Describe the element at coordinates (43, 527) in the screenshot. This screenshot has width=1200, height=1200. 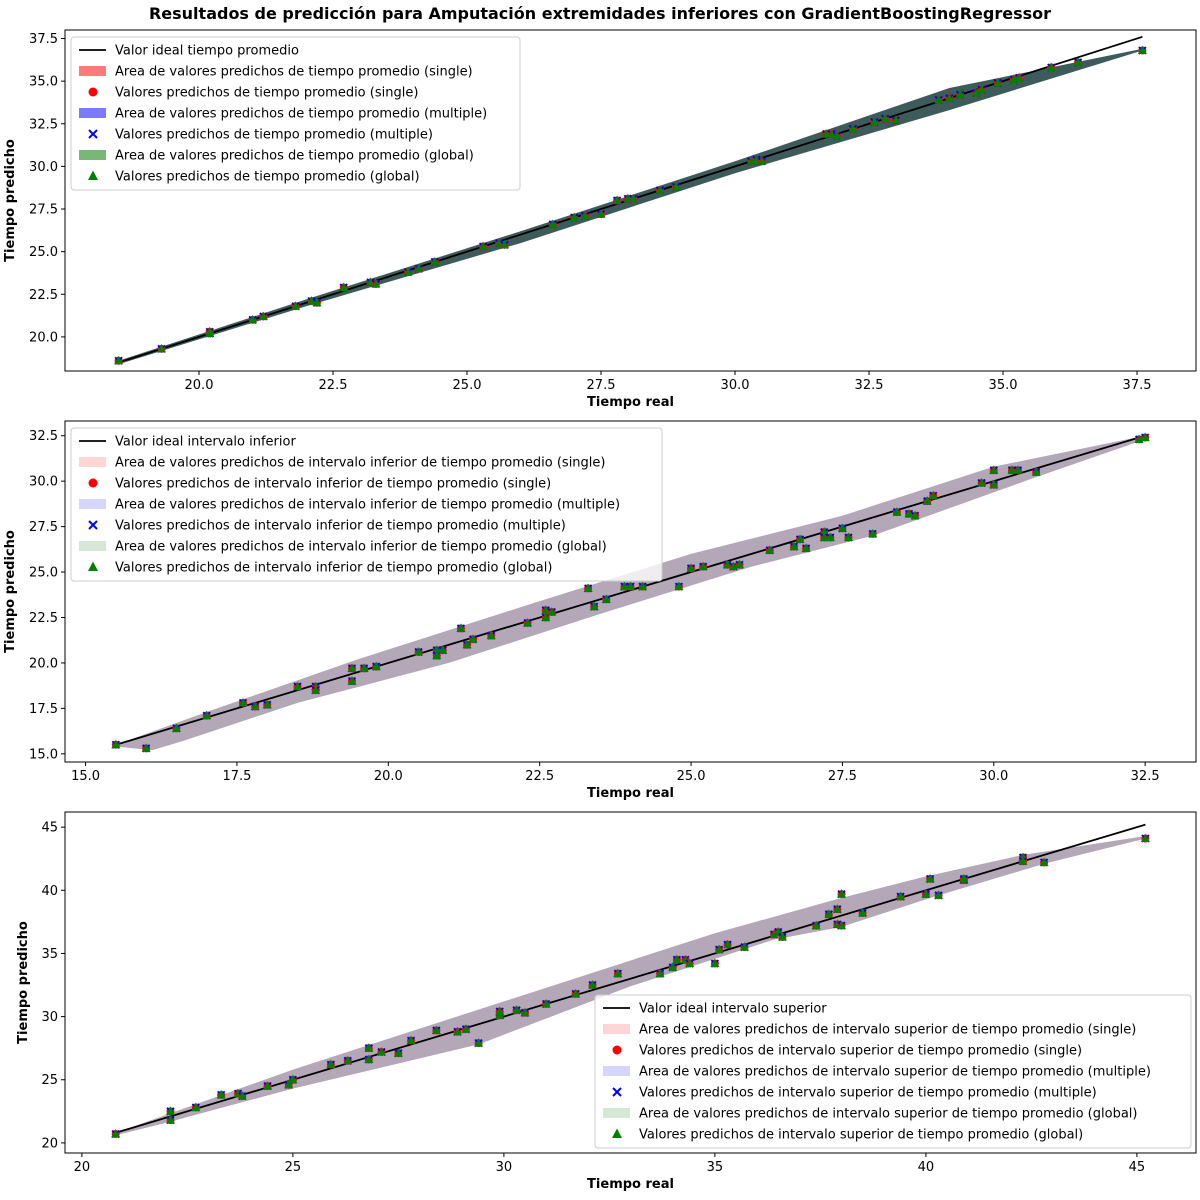
I see `y-tick-label: 27.5` at that location.